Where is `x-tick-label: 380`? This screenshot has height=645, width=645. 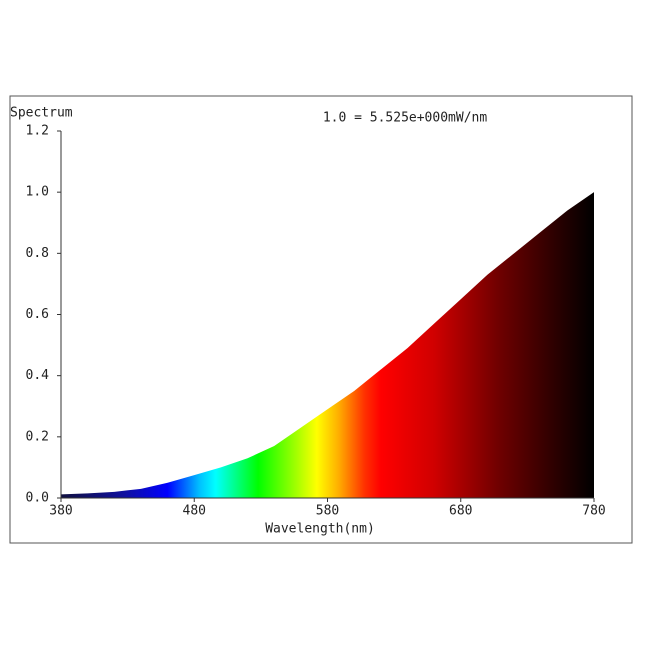 x-tick-label: 380 is located at coordinates (60, 511).